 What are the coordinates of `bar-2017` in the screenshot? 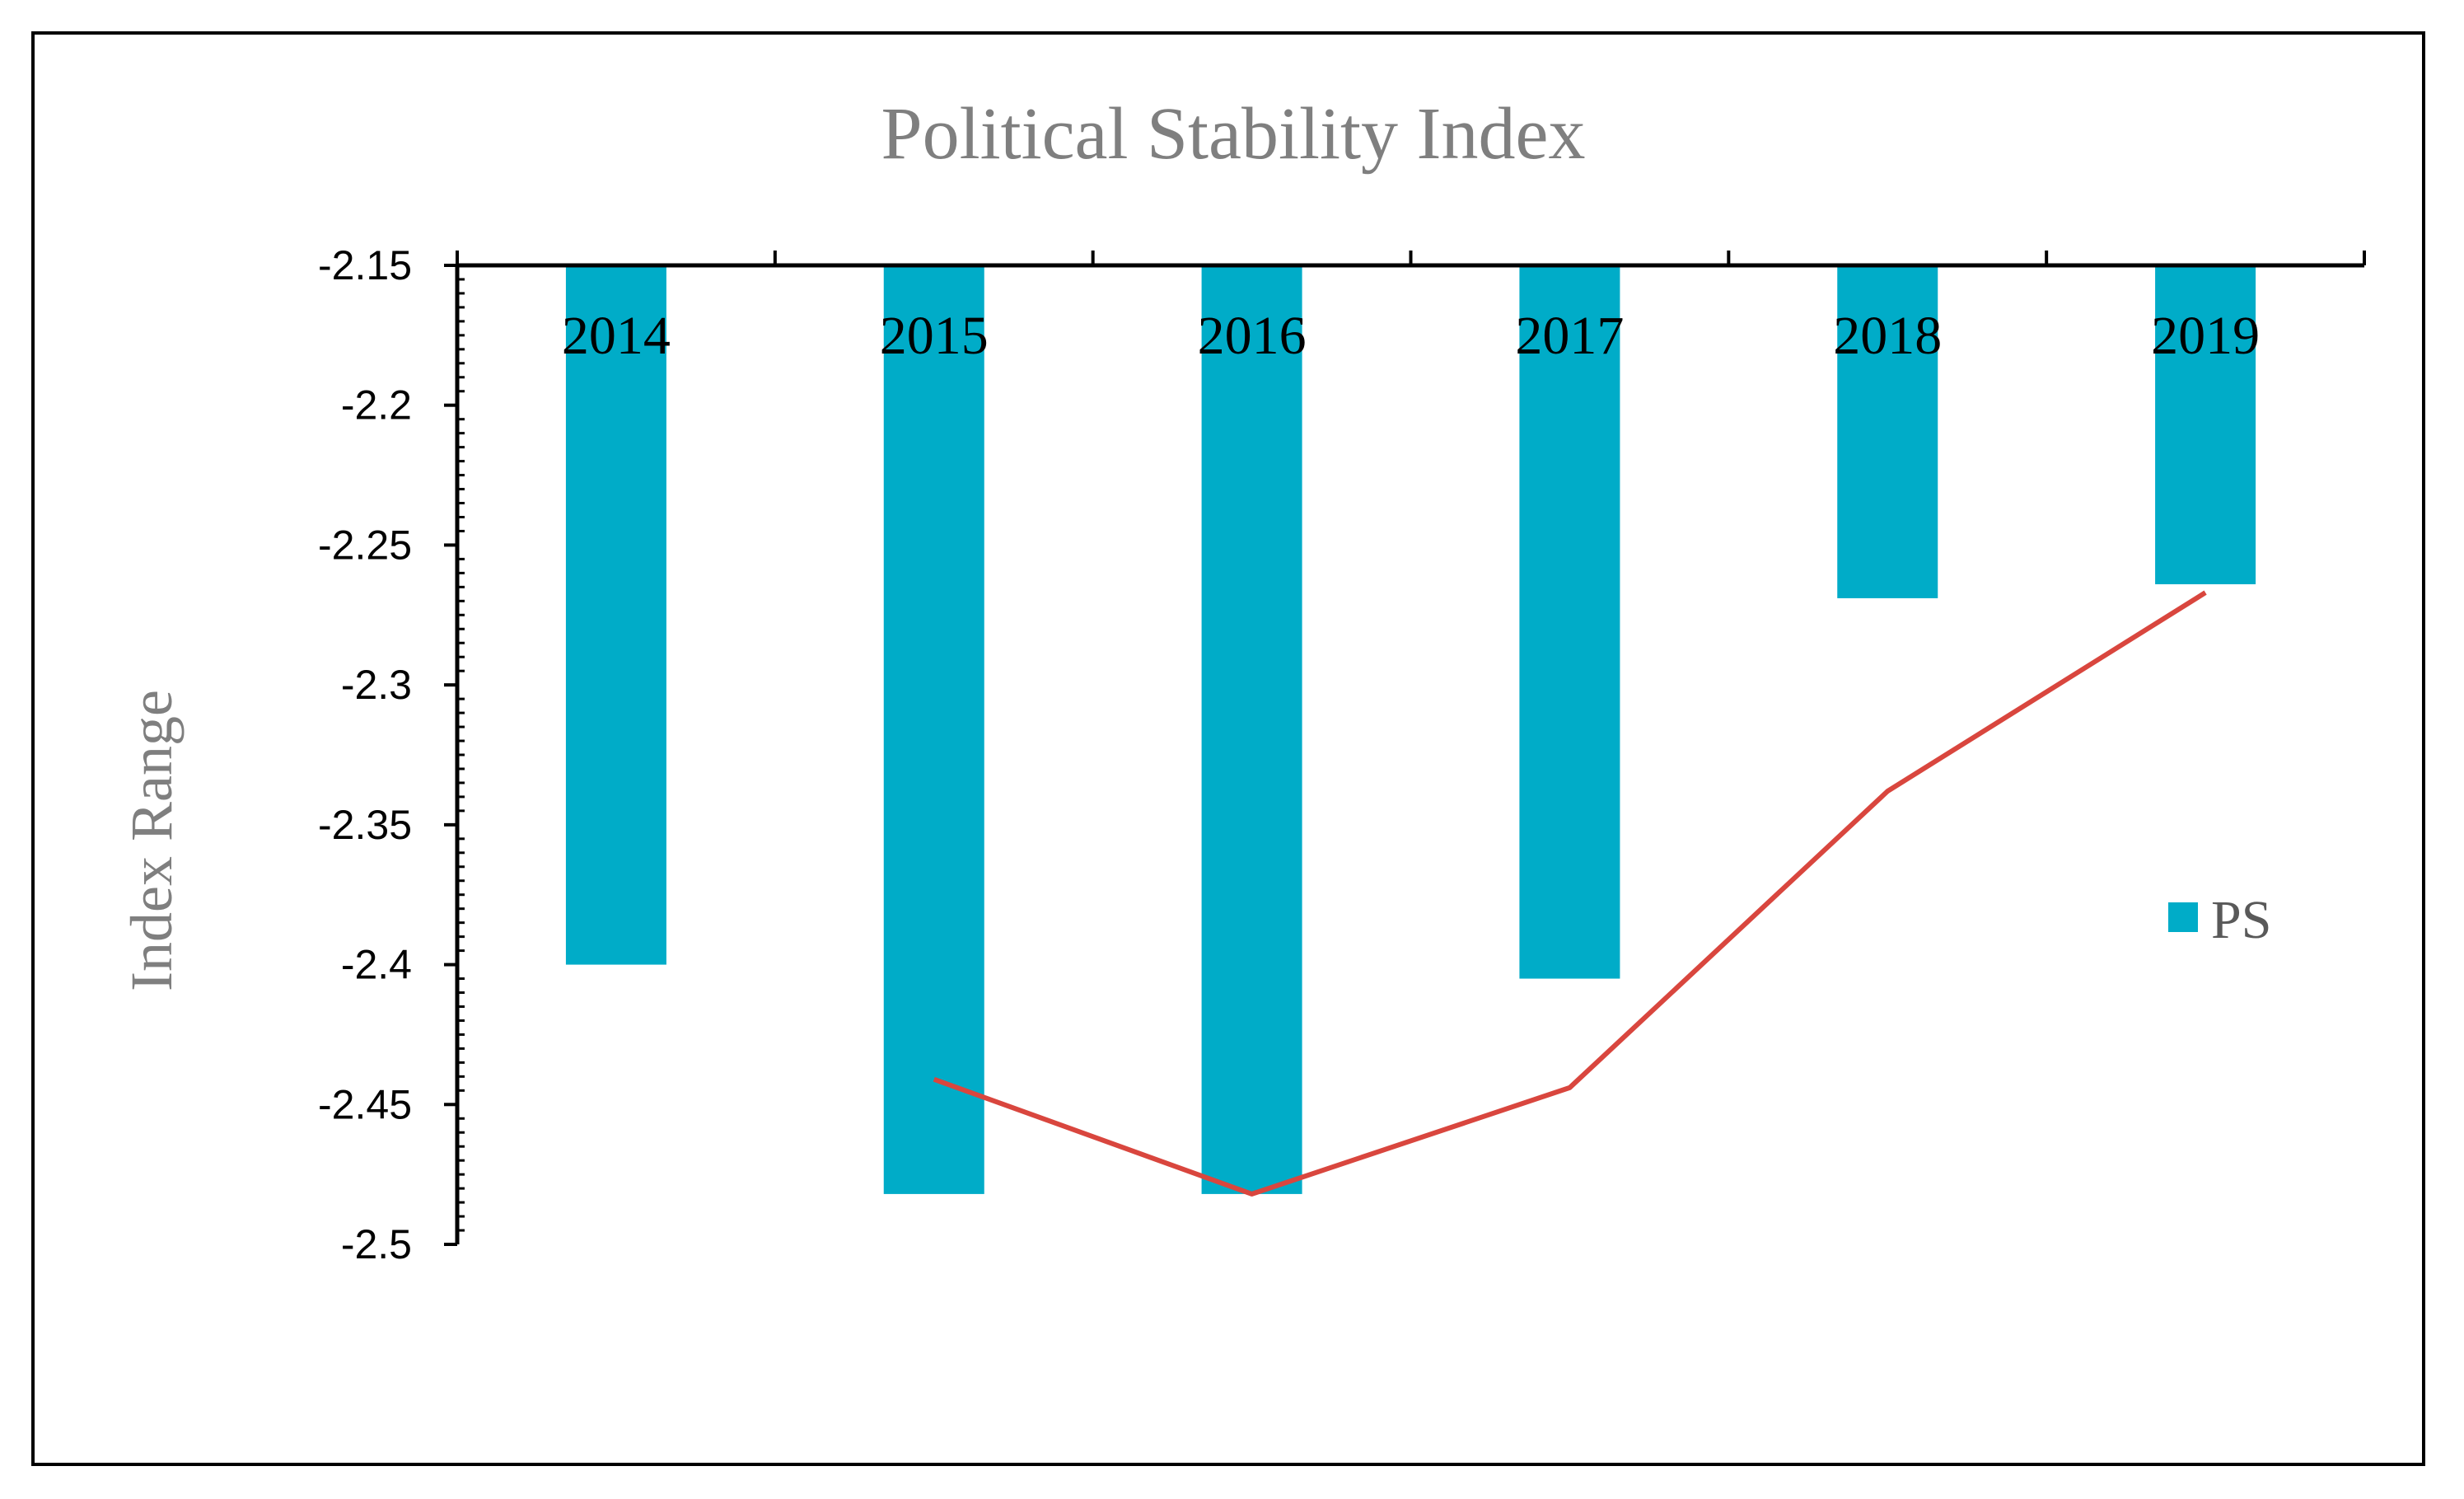 It's located at (1569, 622).